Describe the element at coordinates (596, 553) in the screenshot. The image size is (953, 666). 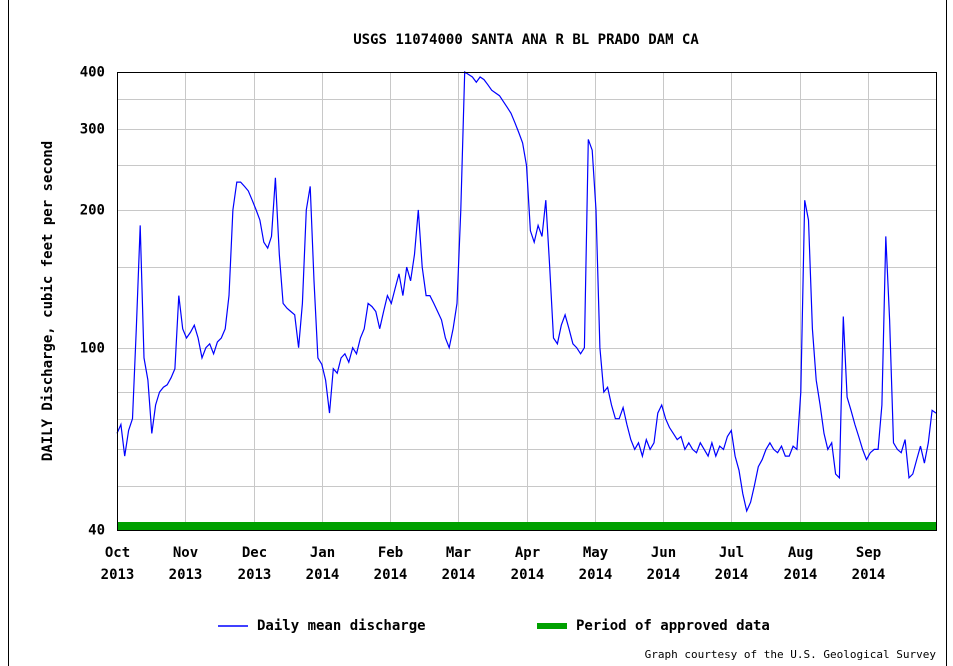
I see `x-tick-month: May` at that location.